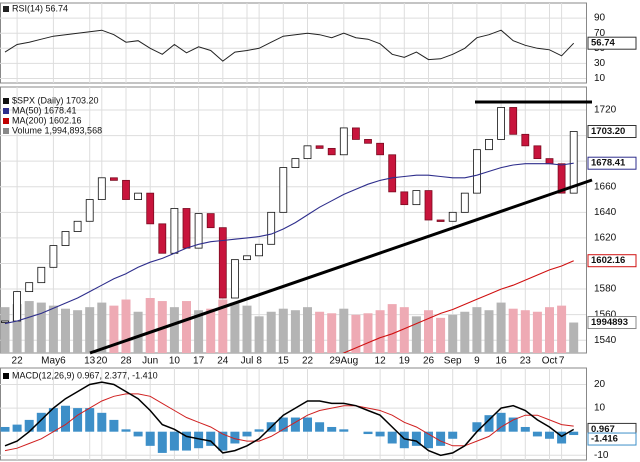  What do you see at coordinates (284, 361) in the screenshot?
I see `x-tick-label: 15` at bounding box center [284, 361].